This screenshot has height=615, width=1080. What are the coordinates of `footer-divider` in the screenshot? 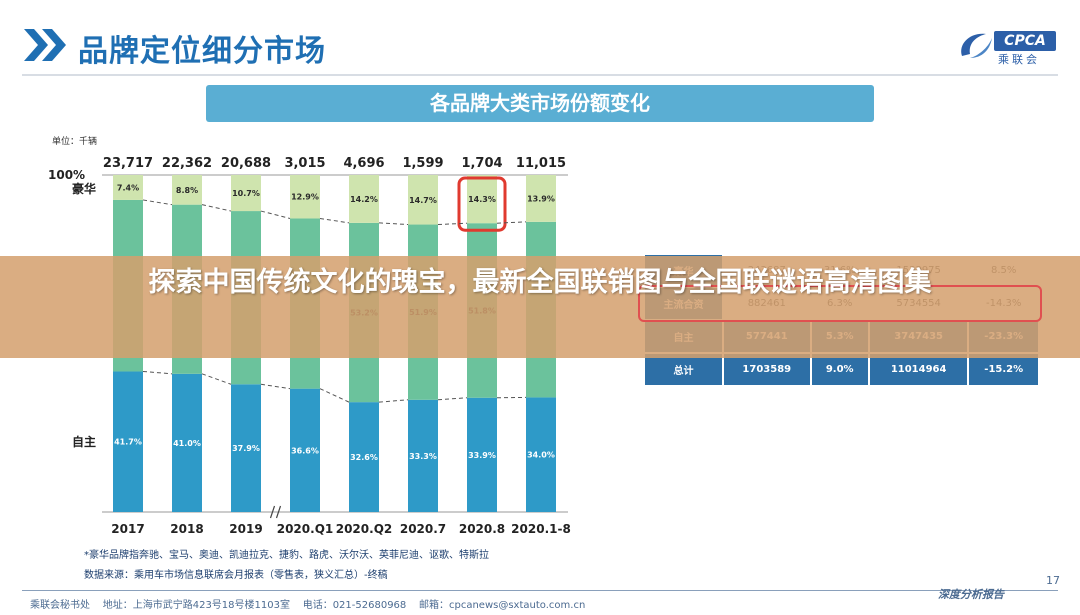 It's located at (540, 590).